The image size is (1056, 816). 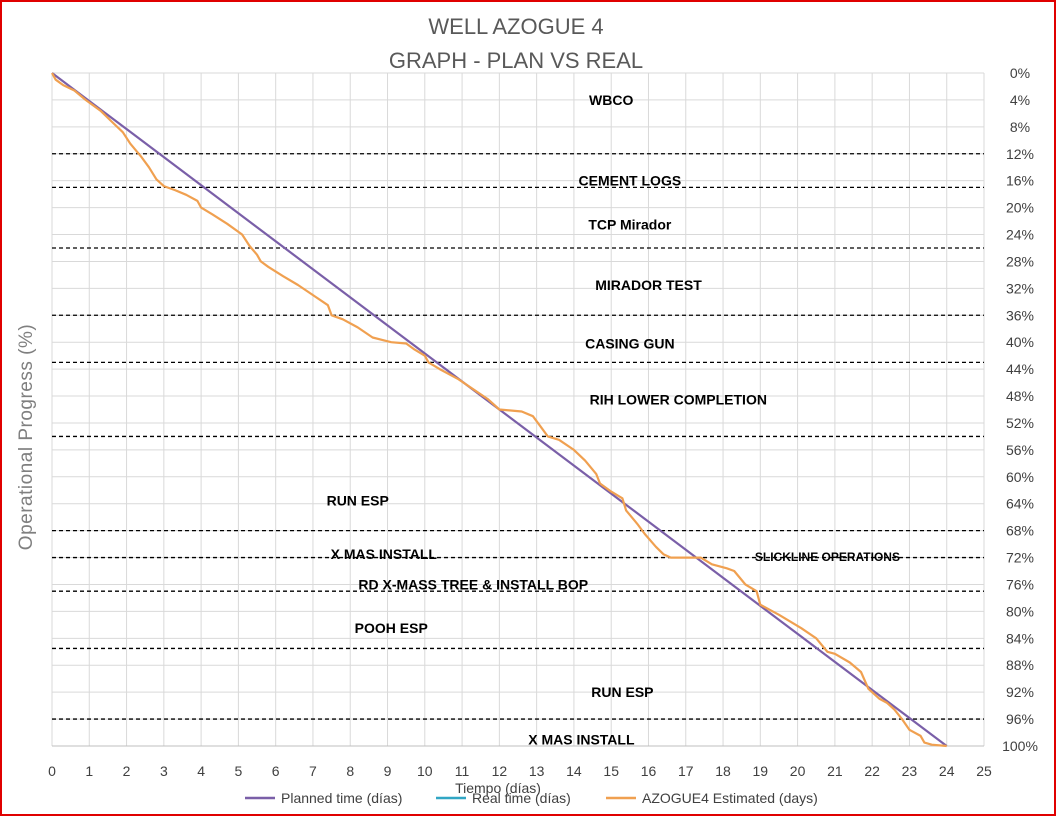 I want to click on y-tick-label: 36%, so click(x=1020, y=315).